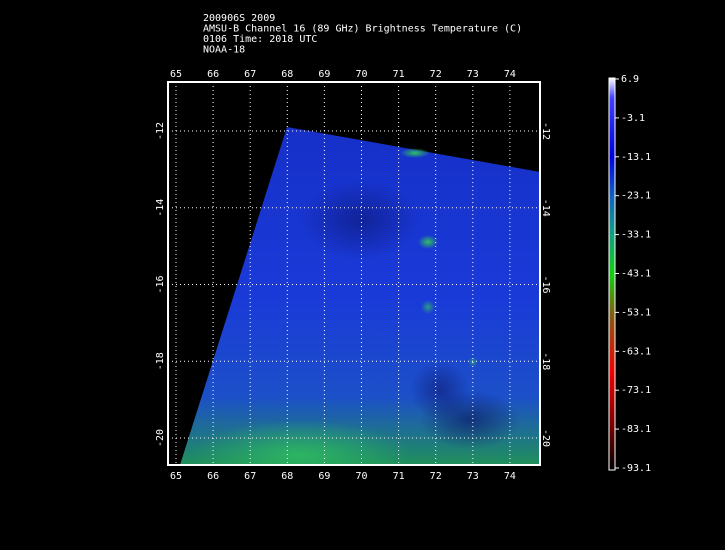 Image resolution: width=725 pixels, height=550 pixels. I want to click on lon-label-top: 68, so click(287, 74).